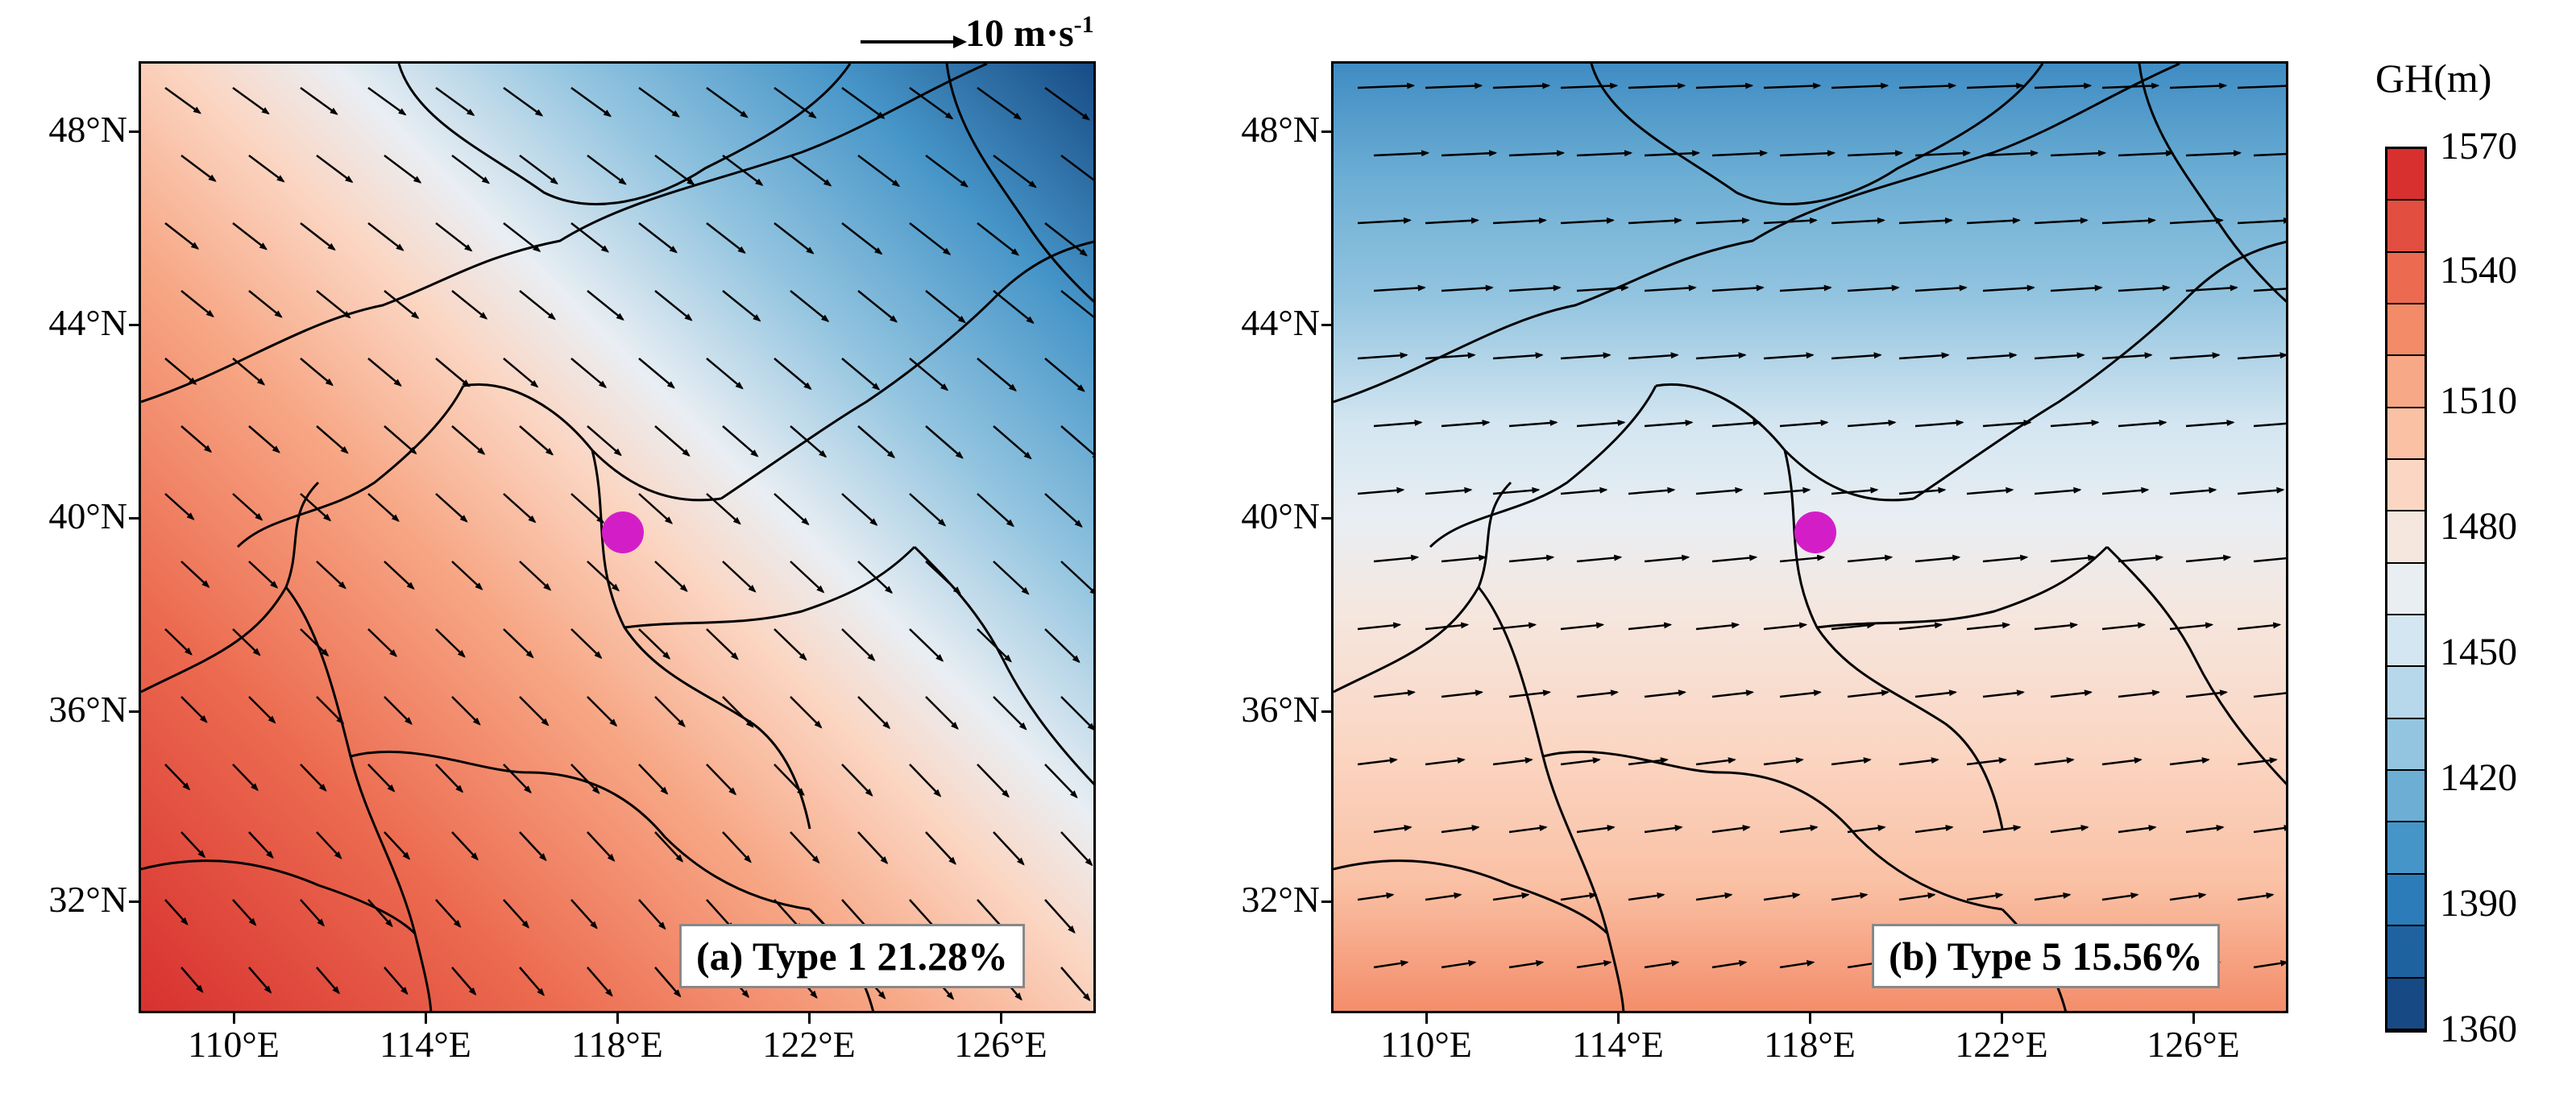 The width and height of the screenshot is (2576, 1093). Describe the element at coordinates (87, 323) in the screenshot. I see `lat-tick-a-44: 44°N` at that location.